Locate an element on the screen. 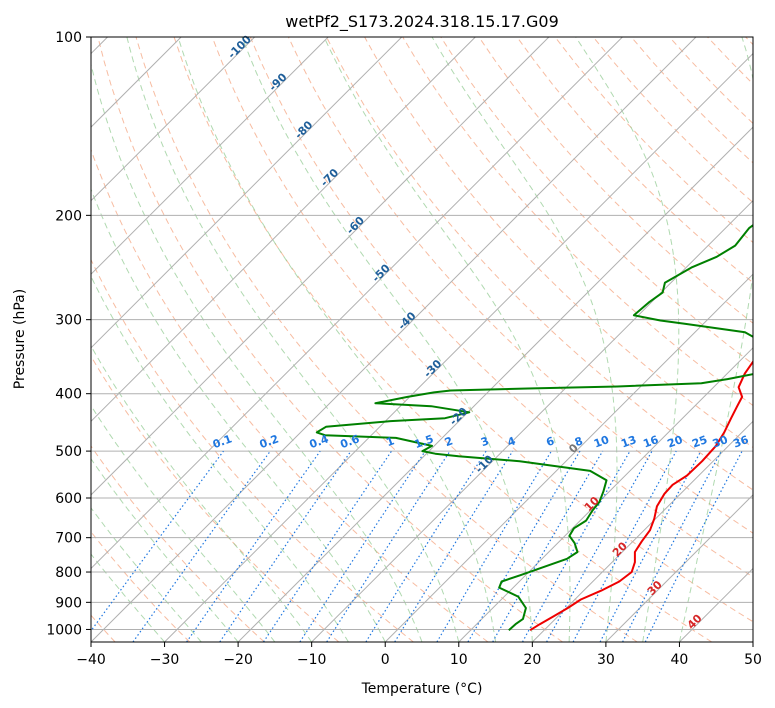 This screenshot has height=708, width=775. mixing-ratio-label: 0.2 is located at coordinates (269, 441).